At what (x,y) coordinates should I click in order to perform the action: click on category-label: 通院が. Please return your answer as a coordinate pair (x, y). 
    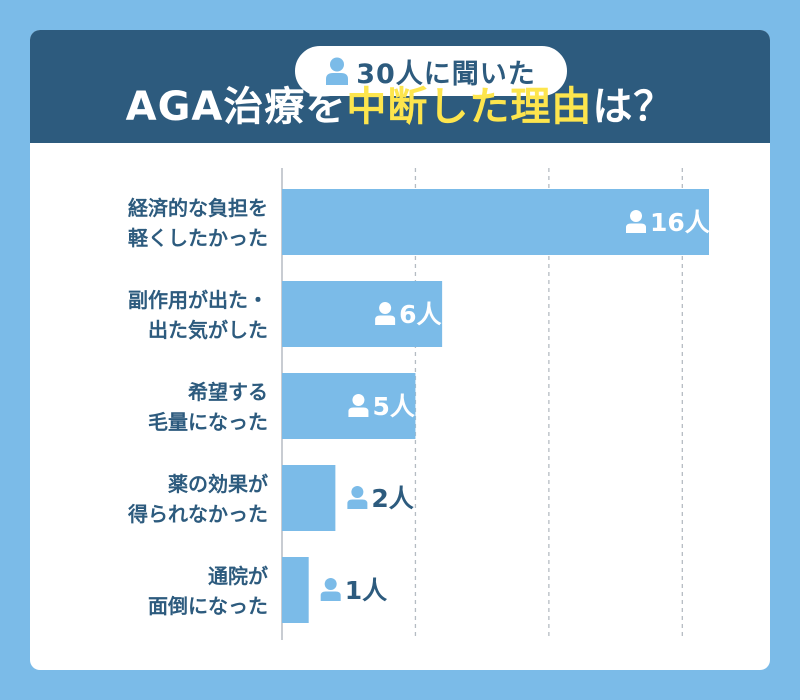
    Looking at the image, I should click on (238, 576).